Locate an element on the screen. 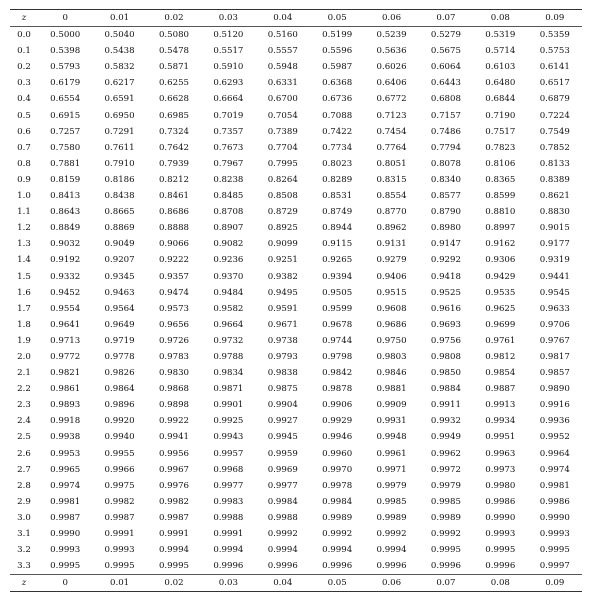  probability-cell: 0.9582 is located at coordinates (228, 308).